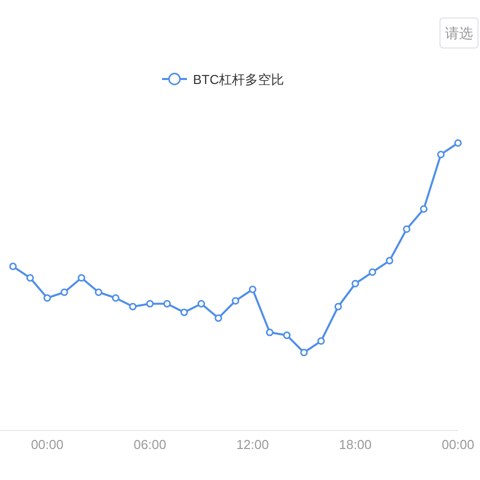 The image size is (480, 480). Describe the element at coordinates (238, 79) in the screenshot. I see `legend-label: BTC杠杆多空比` at that location.